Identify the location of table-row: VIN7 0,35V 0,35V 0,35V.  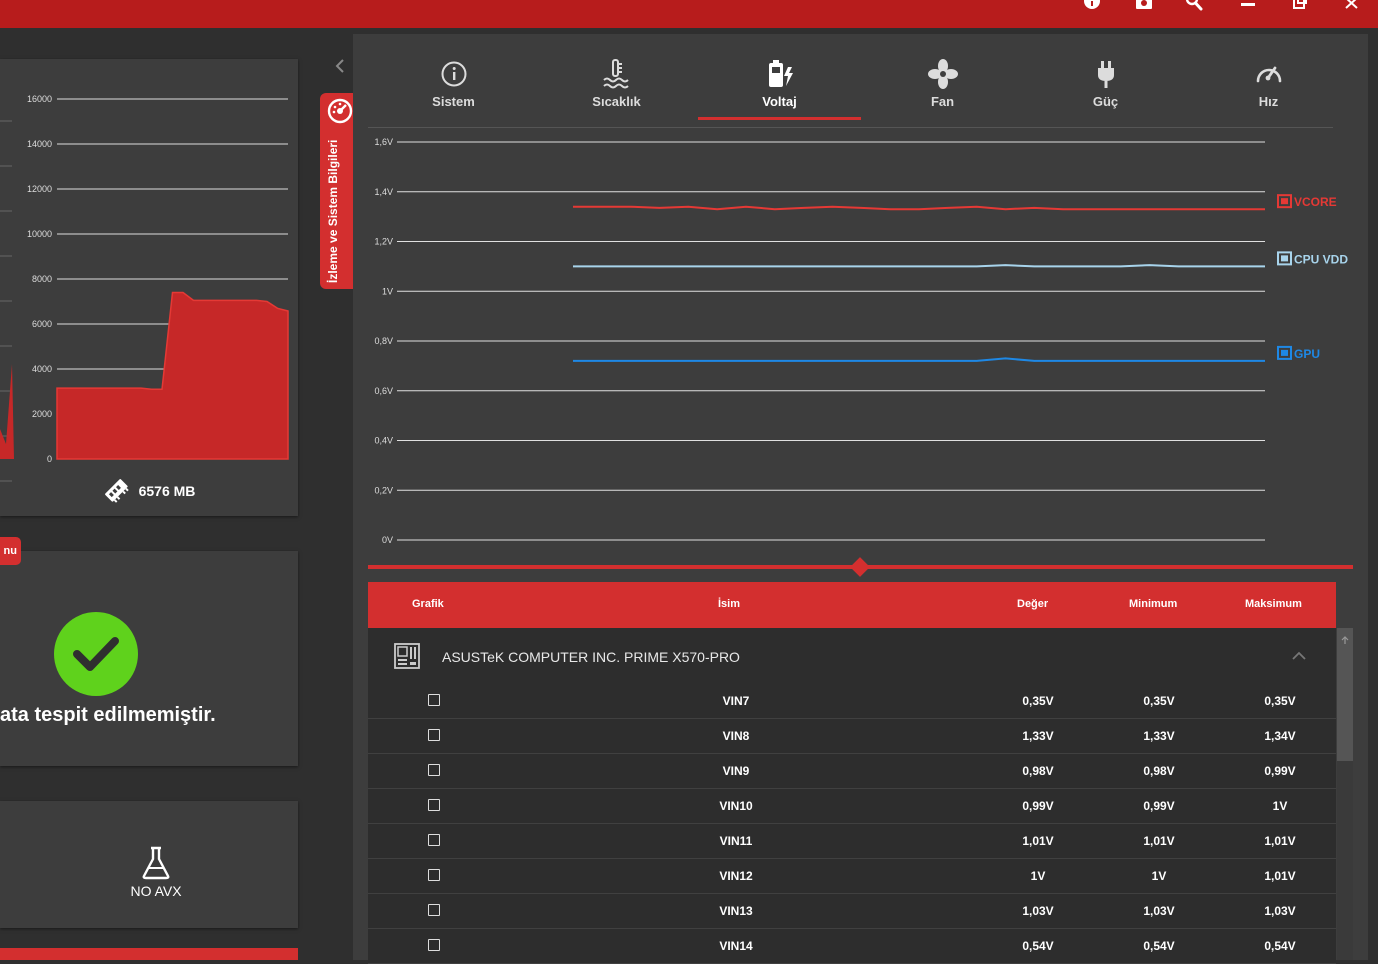
(852, 701).